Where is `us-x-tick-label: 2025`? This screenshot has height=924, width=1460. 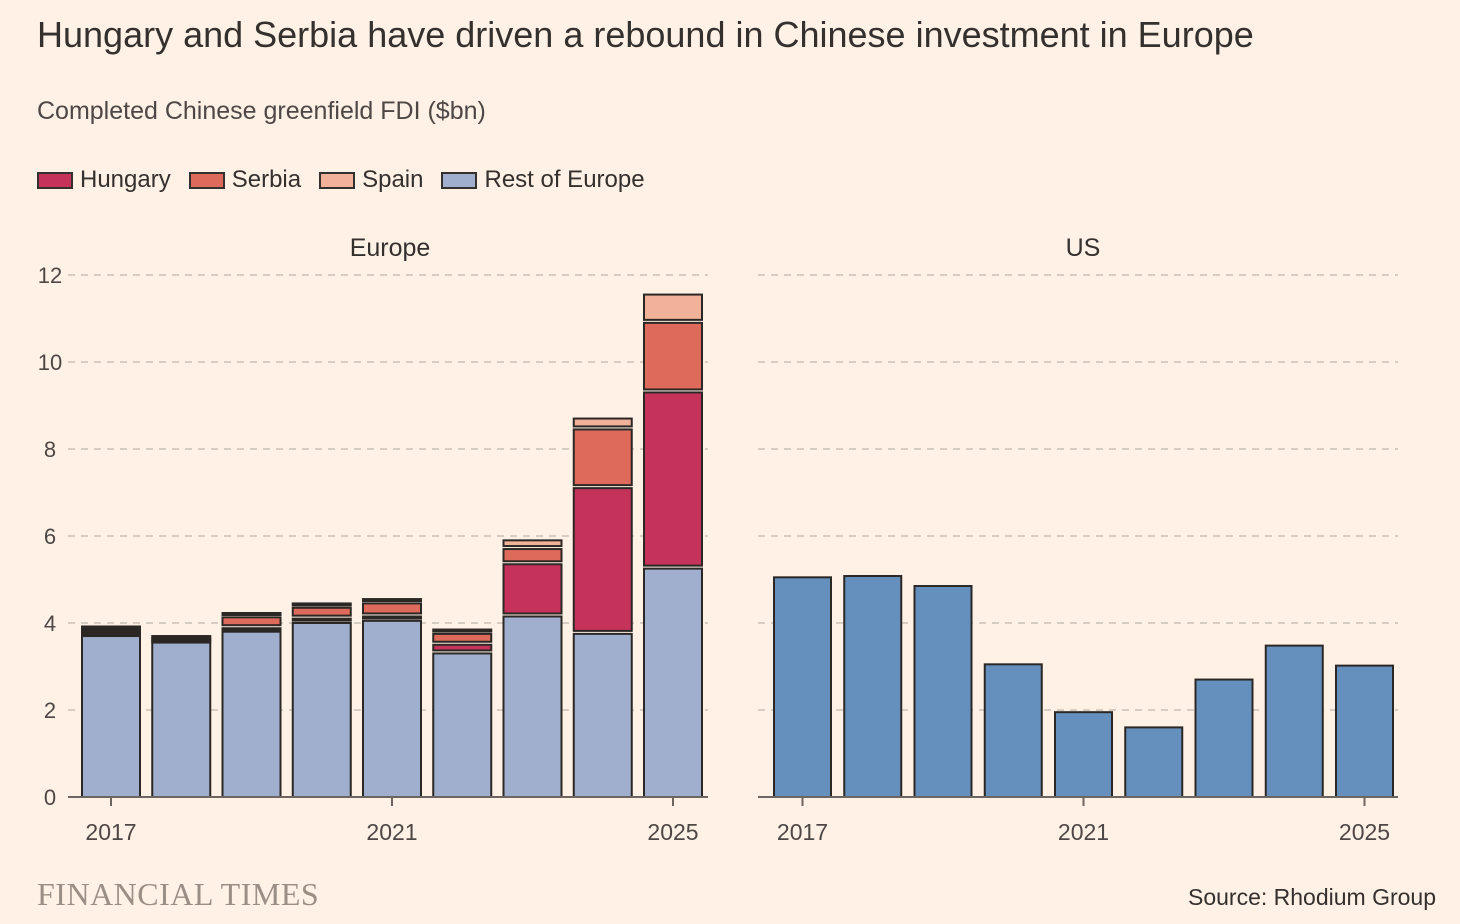 us-x-tick-label: 2025 is located at coordinates (1364, 832).